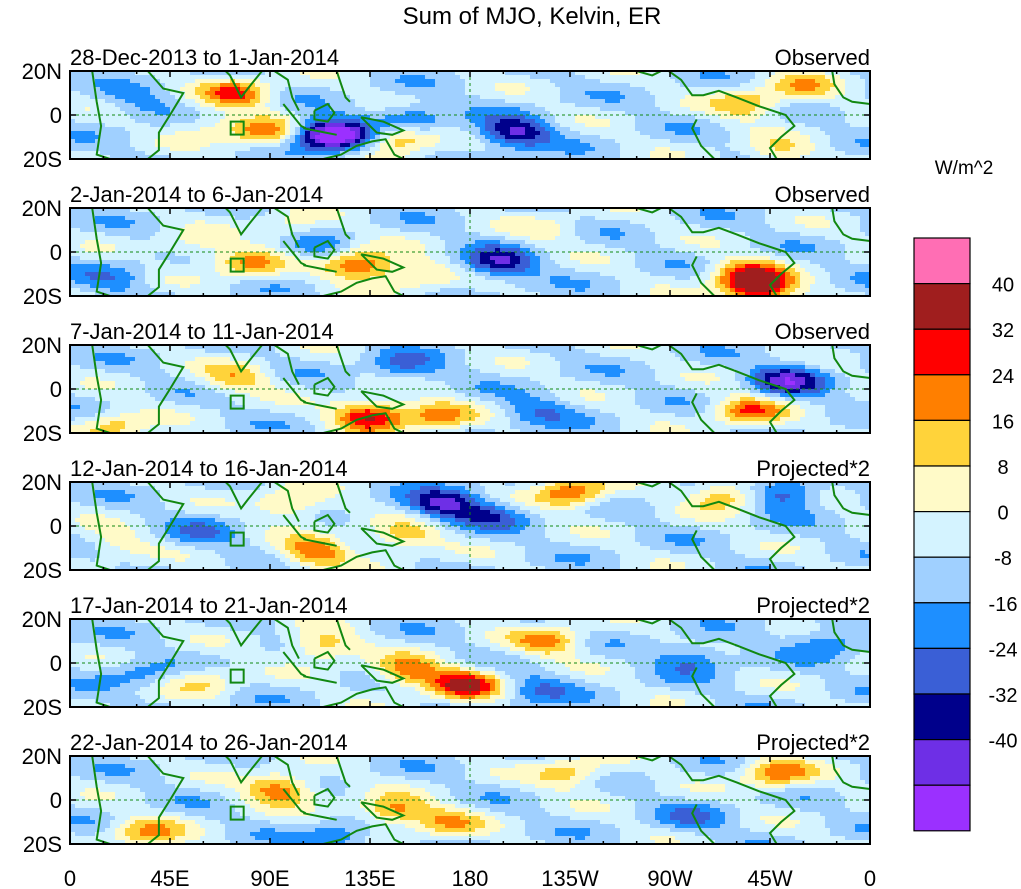  I want to click on x-tick-label: 90W, so click(669, 877).